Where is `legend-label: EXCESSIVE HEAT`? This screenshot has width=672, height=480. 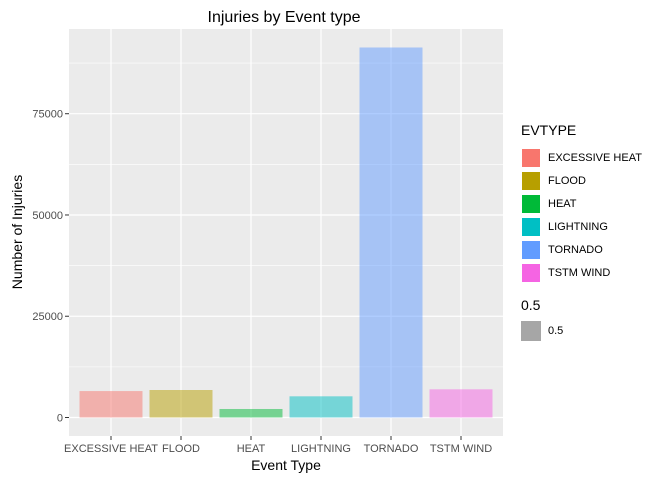 legend-label: EXCESSIVE HEAT is located at coordinates (595, 157).